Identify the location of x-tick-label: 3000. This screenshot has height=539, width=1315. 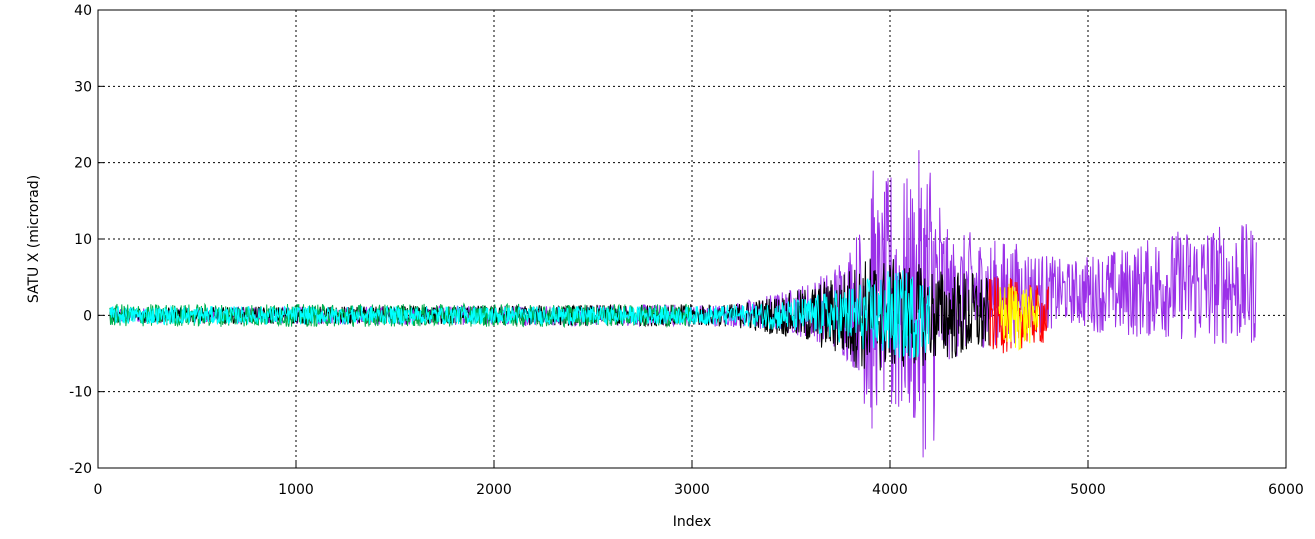
(692, 490).